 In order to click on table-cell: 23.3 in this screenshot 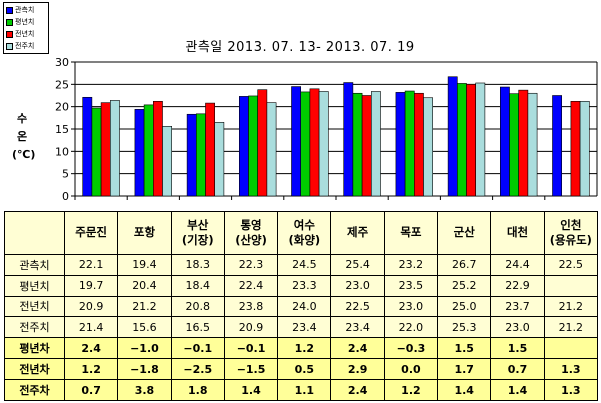, I will do `click(304, 285)`.